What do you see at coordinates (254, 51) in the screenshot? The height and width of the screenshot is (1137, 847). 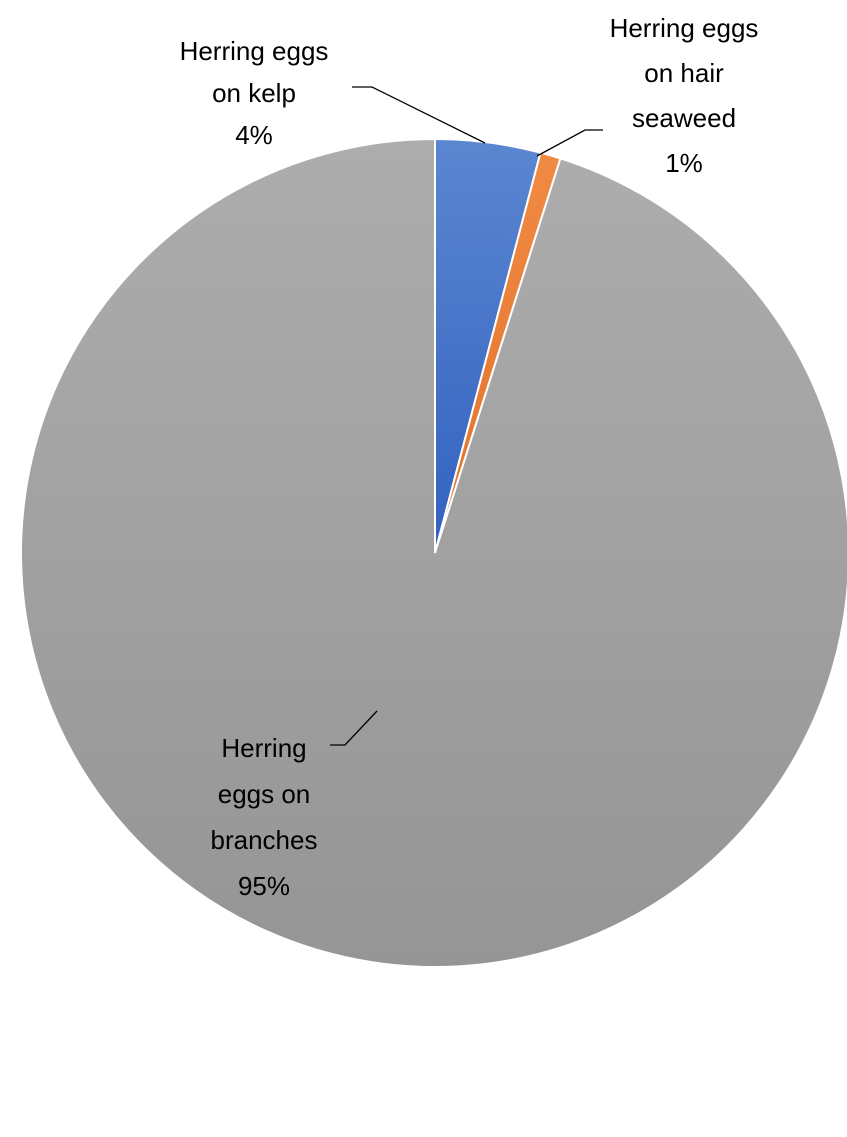 I see `data-label-0-line-0: Herring eggs` at bounding box center [254, 51].